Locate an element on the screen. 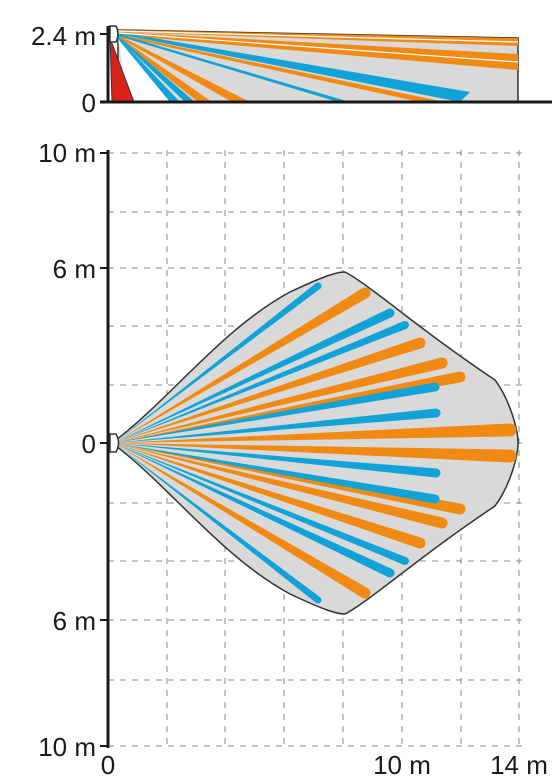 The image size is (559, 783). top-y-label-6-top: 6 m is located at coordinates (74, 269).